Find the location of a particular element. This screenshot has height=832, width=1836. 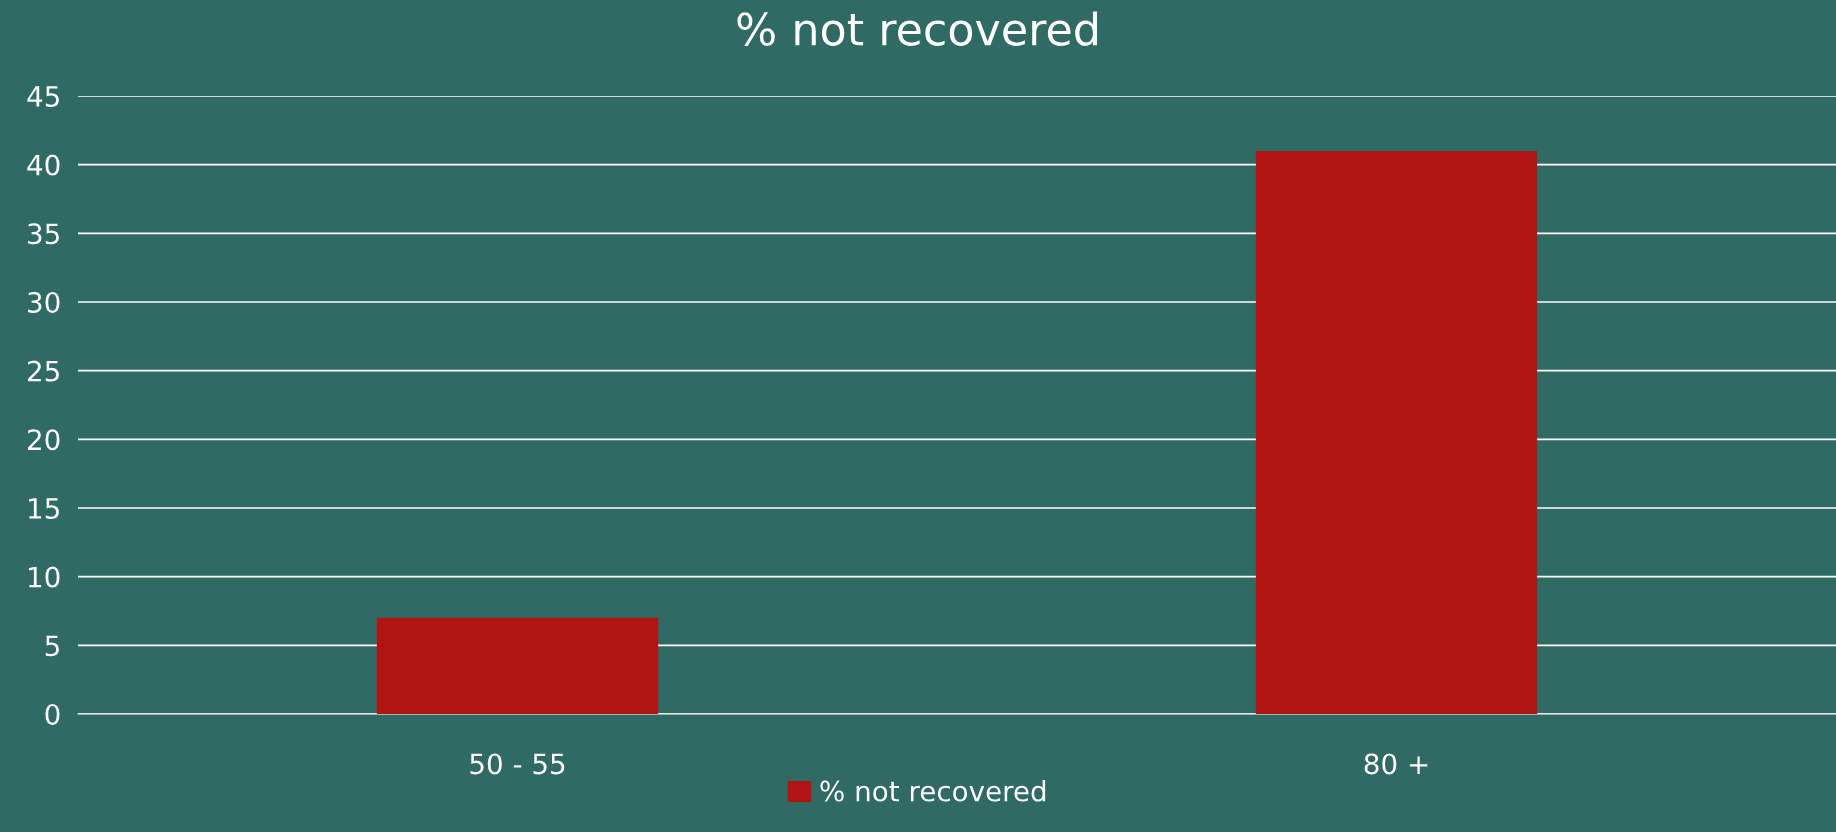

y-tick-label: 30 is located at coordinates (44, 302).